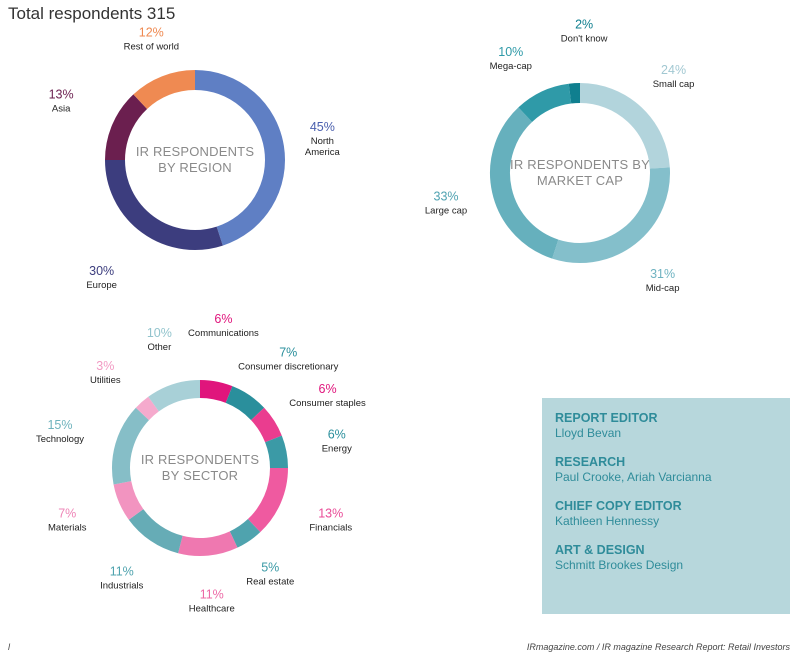  Describe the element at coordinates (9, 647) in the screenshot. I see `page-number: l` at that location.